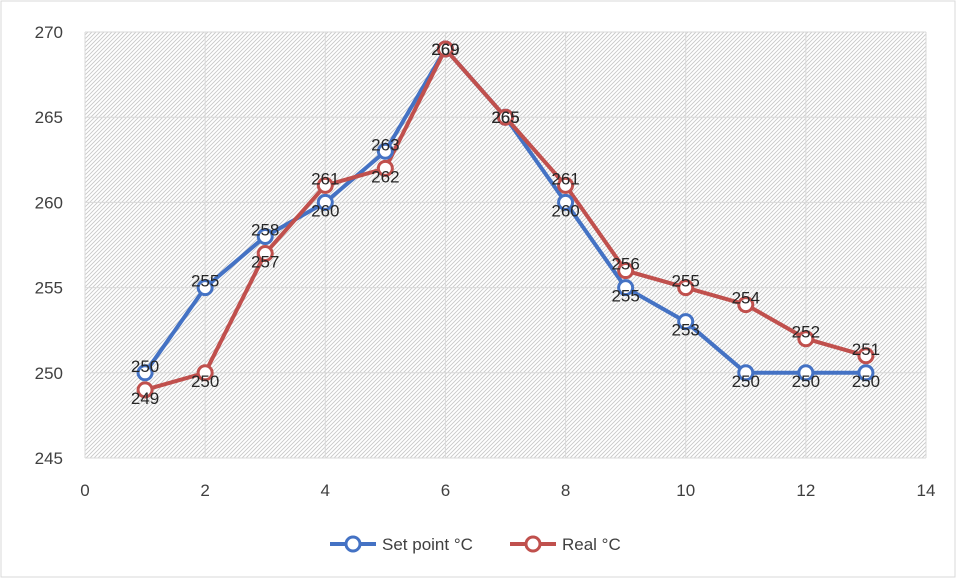 The height and width of the screenshot is (578, 956). Describe the element at coordinates (49, 202) in the screenshot. I see `y-tick-label: 260` at that location.